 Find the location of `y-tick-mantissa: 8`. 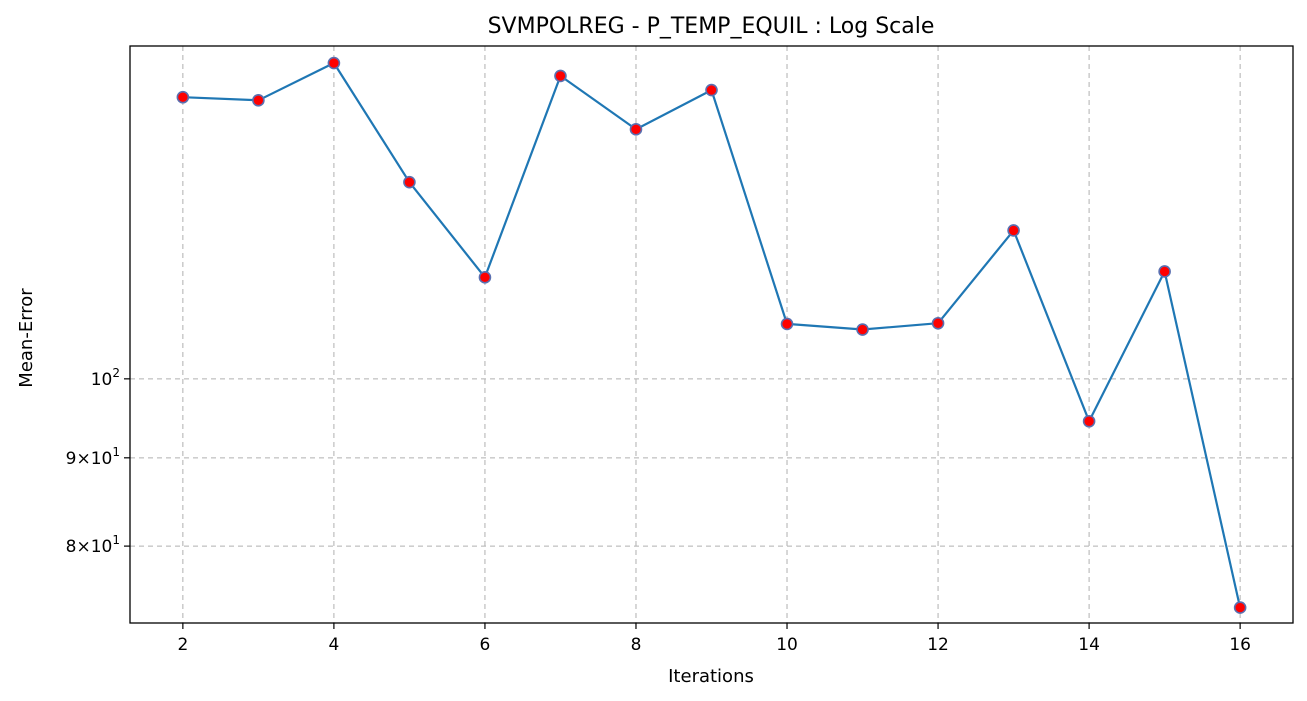

y-tick-mantissa: 8 is located at coordinates (71, 547).